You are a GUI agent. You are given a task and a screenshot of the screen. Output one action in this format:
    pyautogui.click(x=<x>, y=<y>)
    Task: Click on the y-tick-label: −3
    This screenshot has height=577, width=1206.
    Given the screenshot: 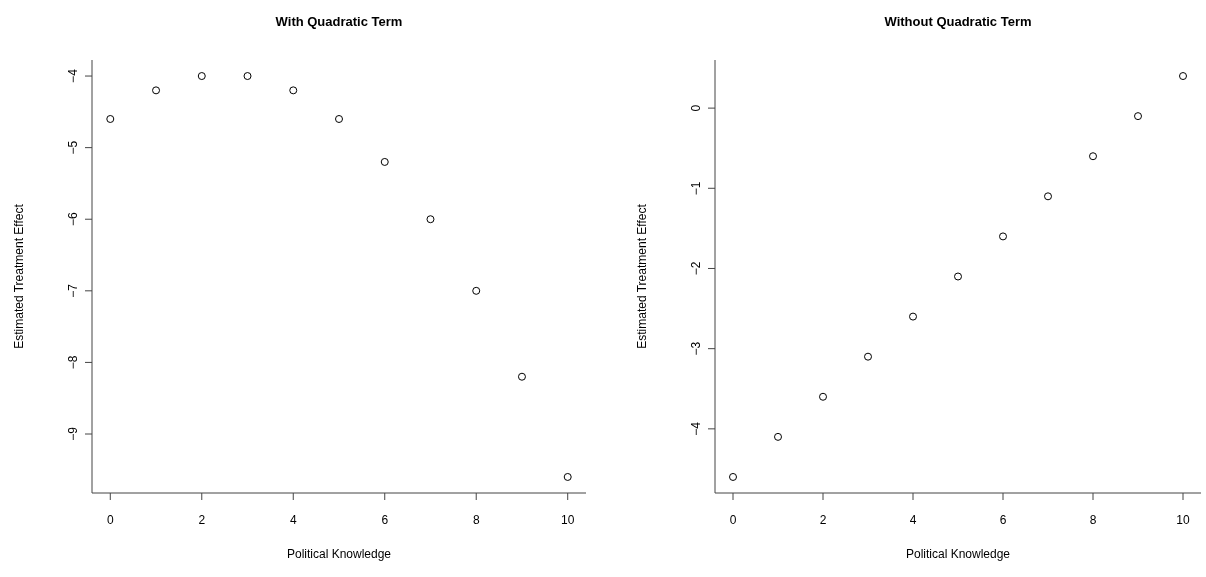 What is the action you would take?
    pyautogui.click(x=696, y=348)
    